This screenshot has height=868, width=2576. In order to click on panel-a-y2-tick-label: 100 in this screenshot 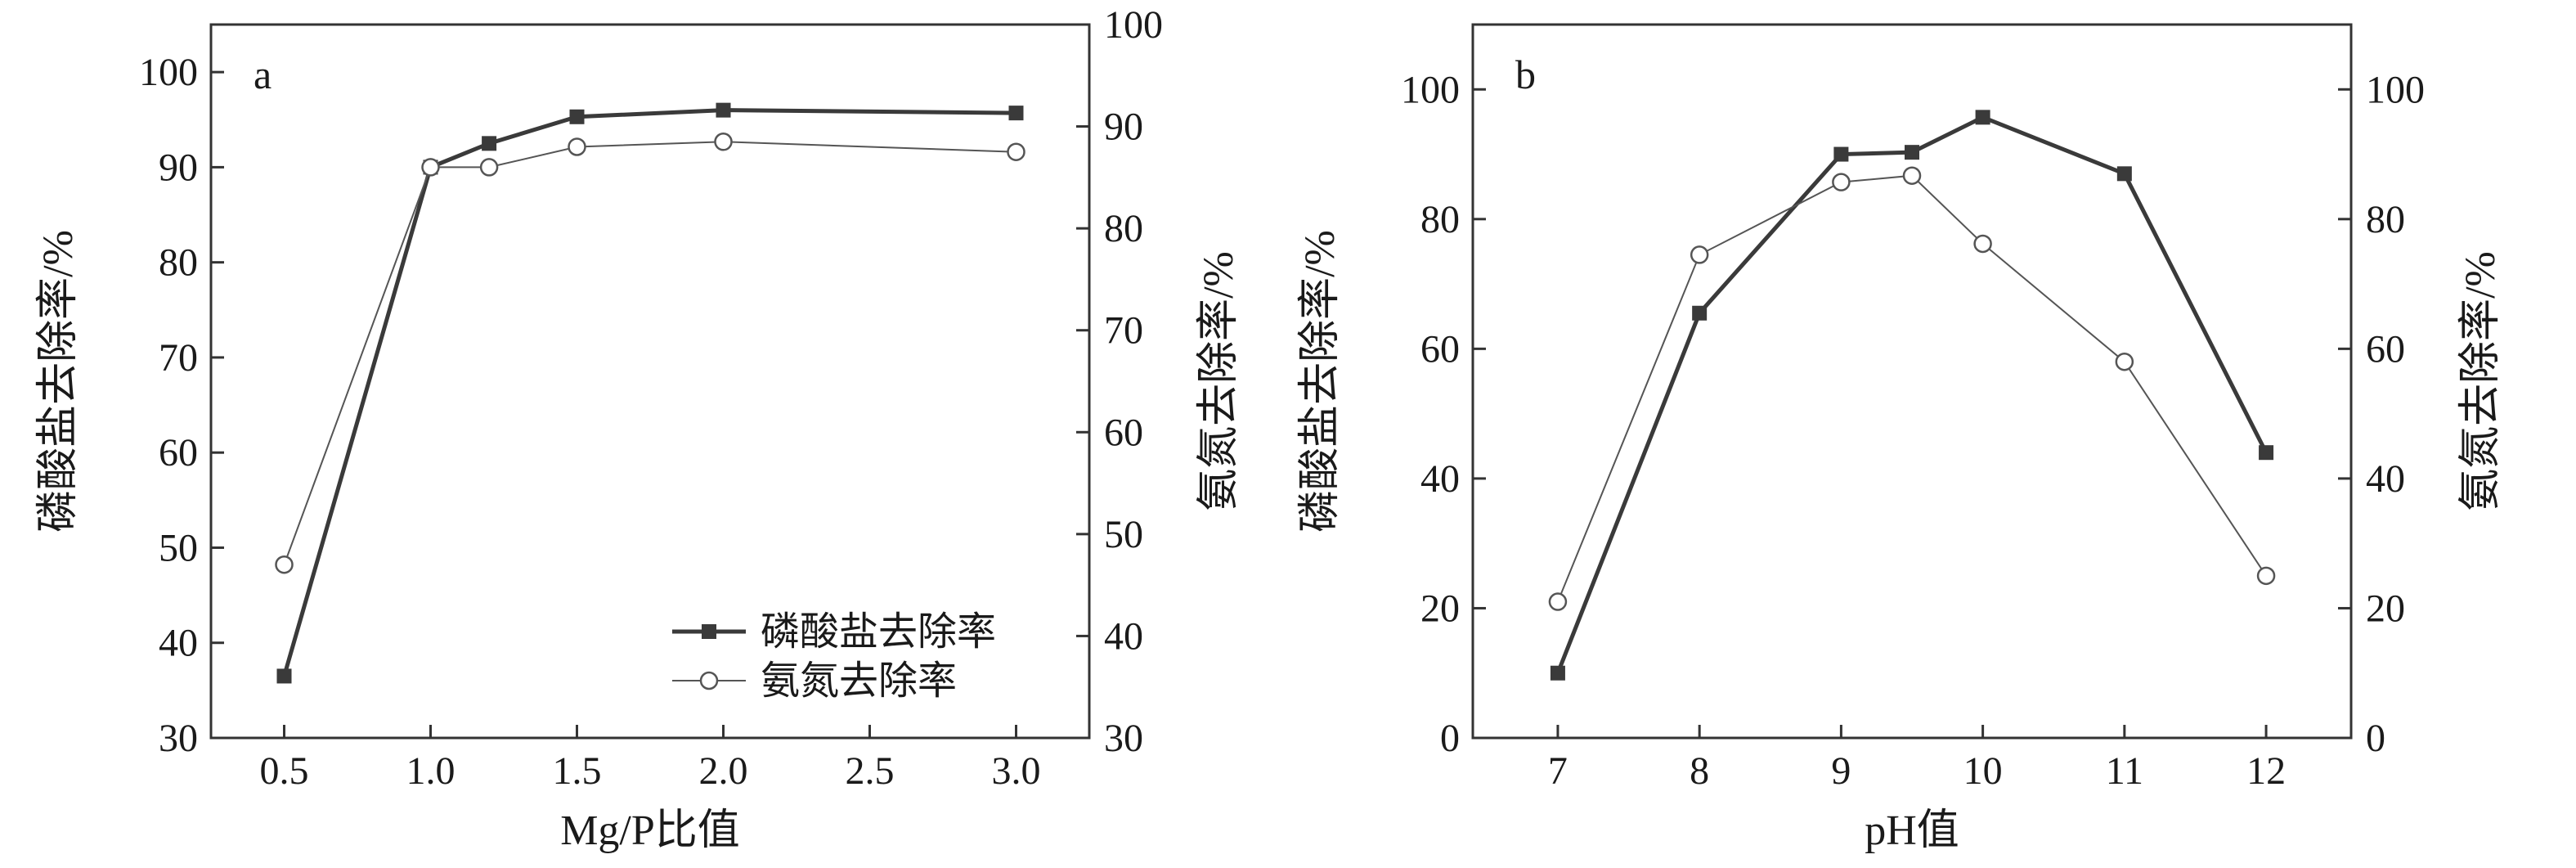, I will do `click(1134, 25)`.